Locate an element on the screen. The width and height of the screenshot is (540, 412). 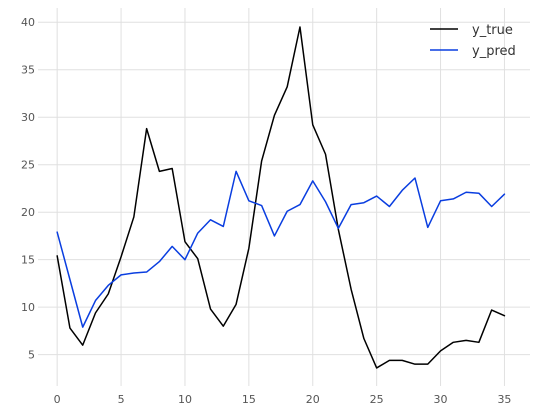
y-tick-label: 25 is located at coordinates (28, 165).